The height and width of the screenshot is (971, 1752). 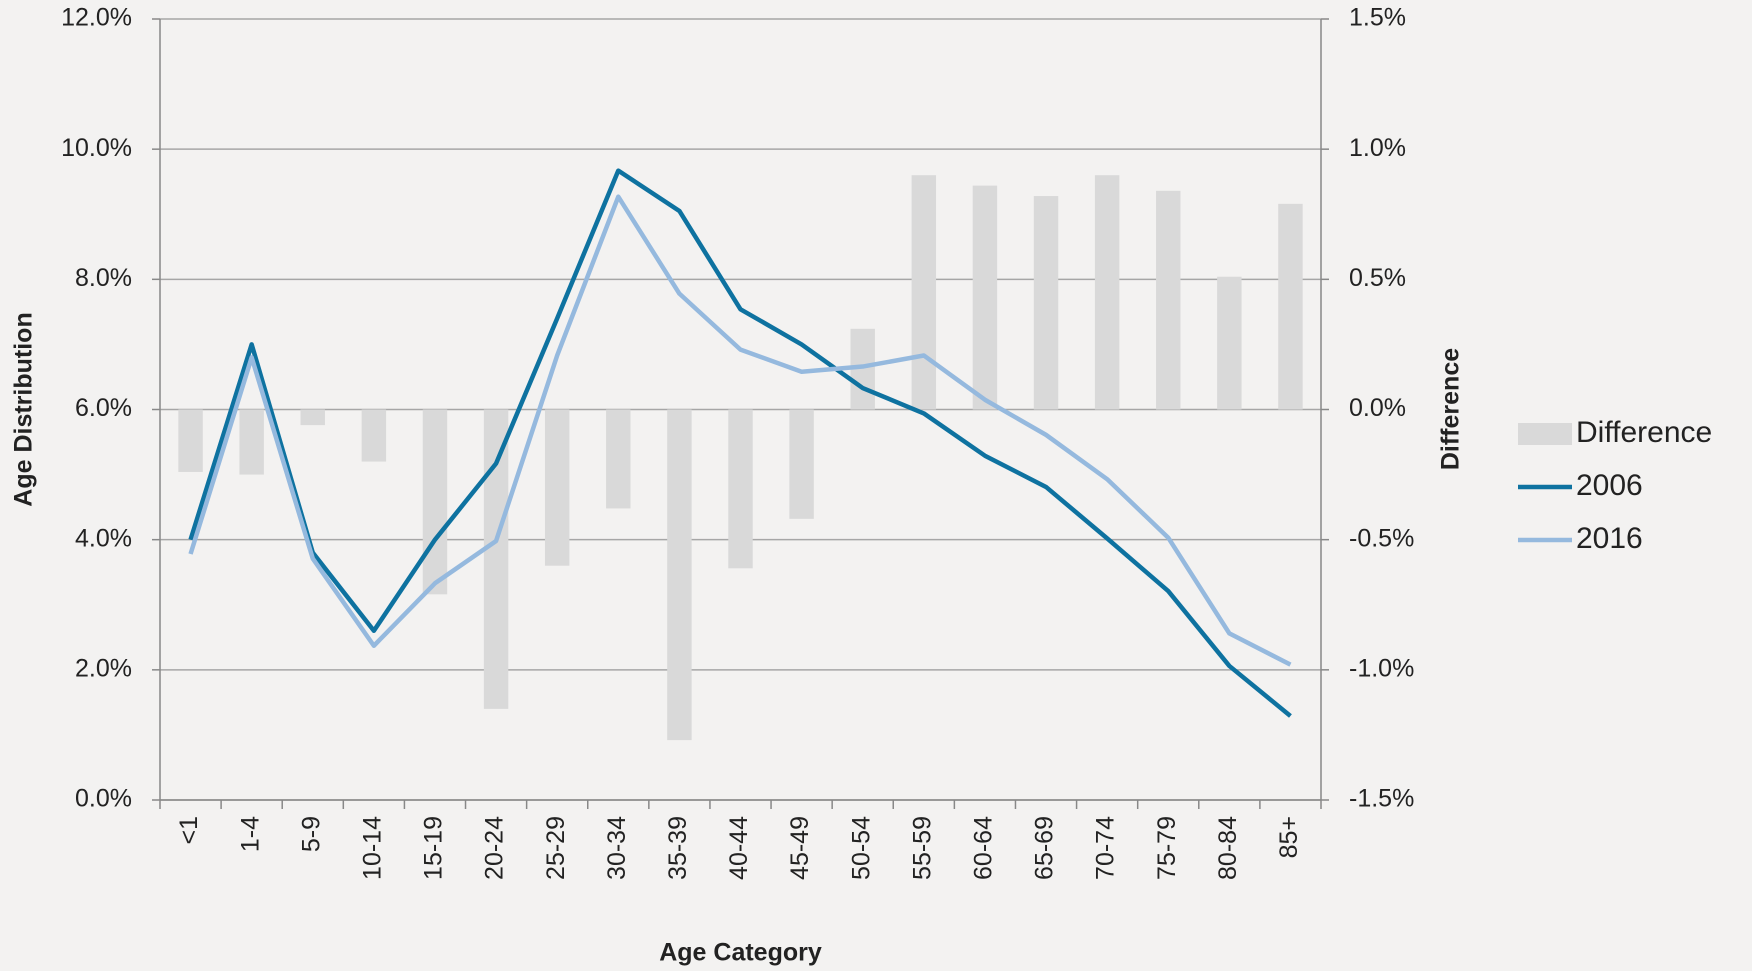 I want to click on x-tick-label: 45-49, so click(x=800, y=848).